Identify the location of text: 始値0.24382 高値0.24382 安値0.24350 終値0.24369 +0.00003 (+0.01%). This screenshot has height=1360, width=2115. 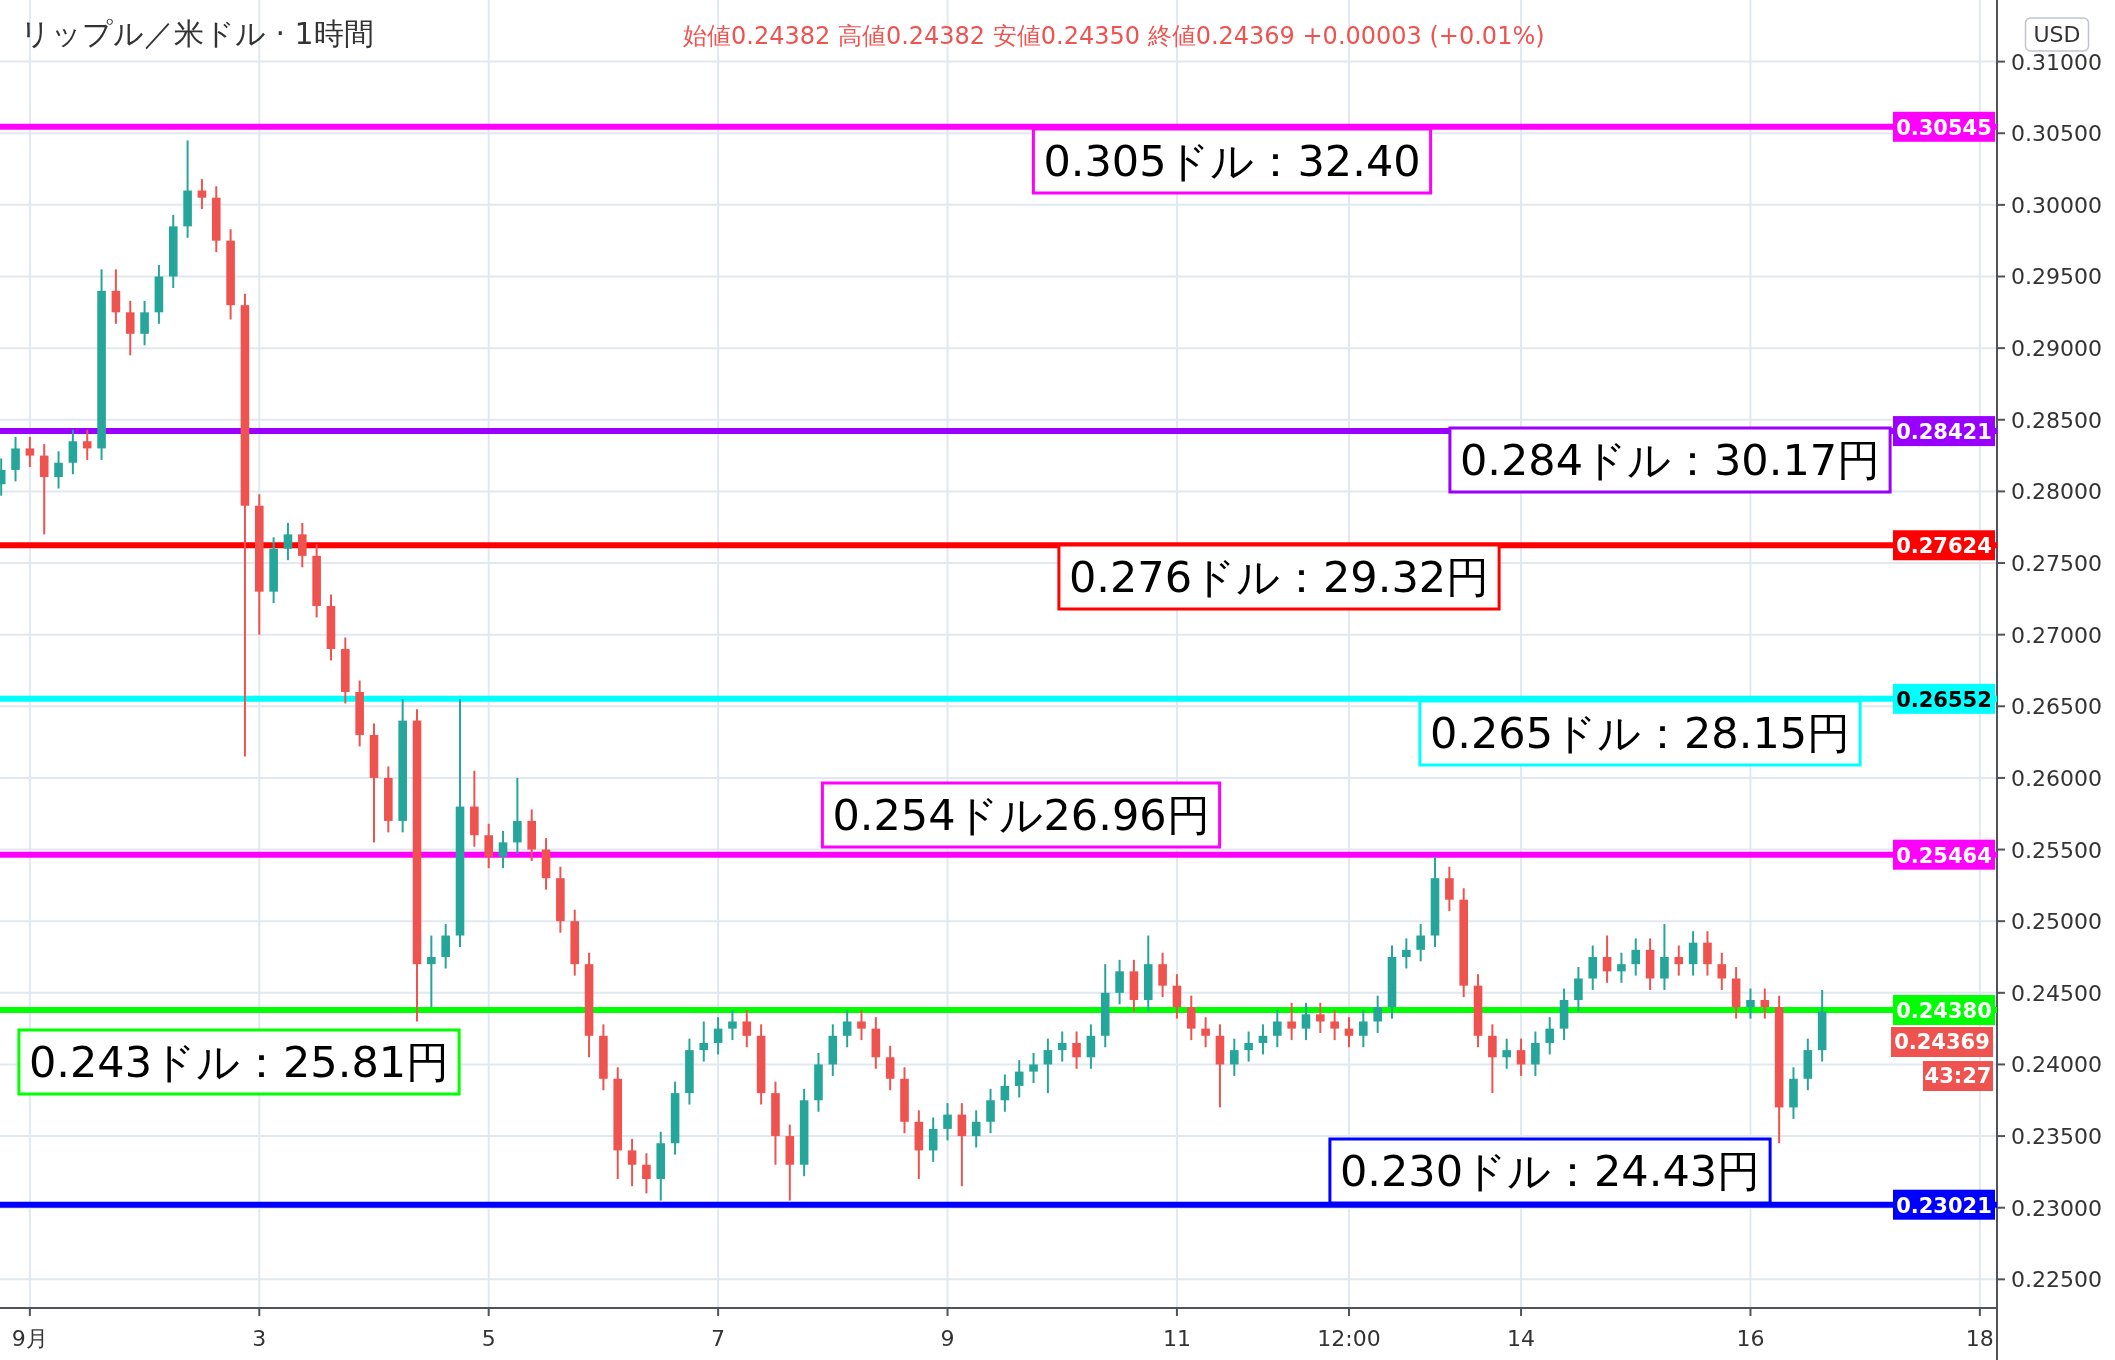
(1114, 36).